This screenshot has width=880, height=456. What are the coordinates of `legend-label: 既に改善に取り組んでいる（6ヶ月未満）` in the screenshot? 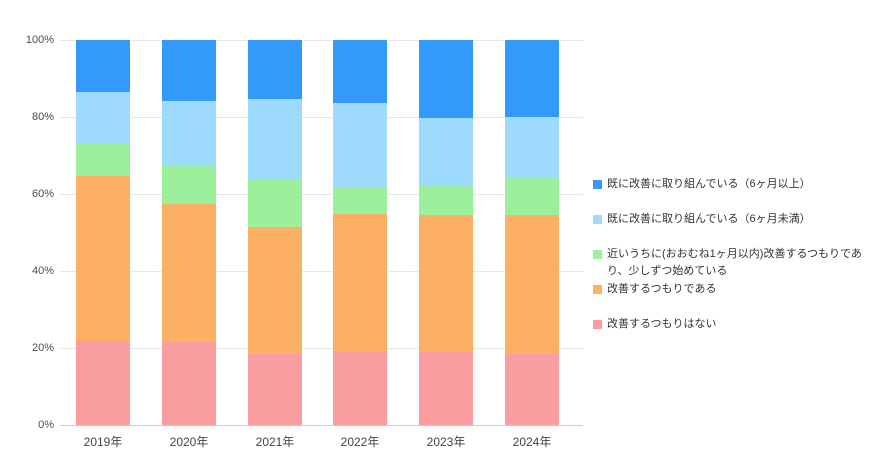 It's located at (709, 219).